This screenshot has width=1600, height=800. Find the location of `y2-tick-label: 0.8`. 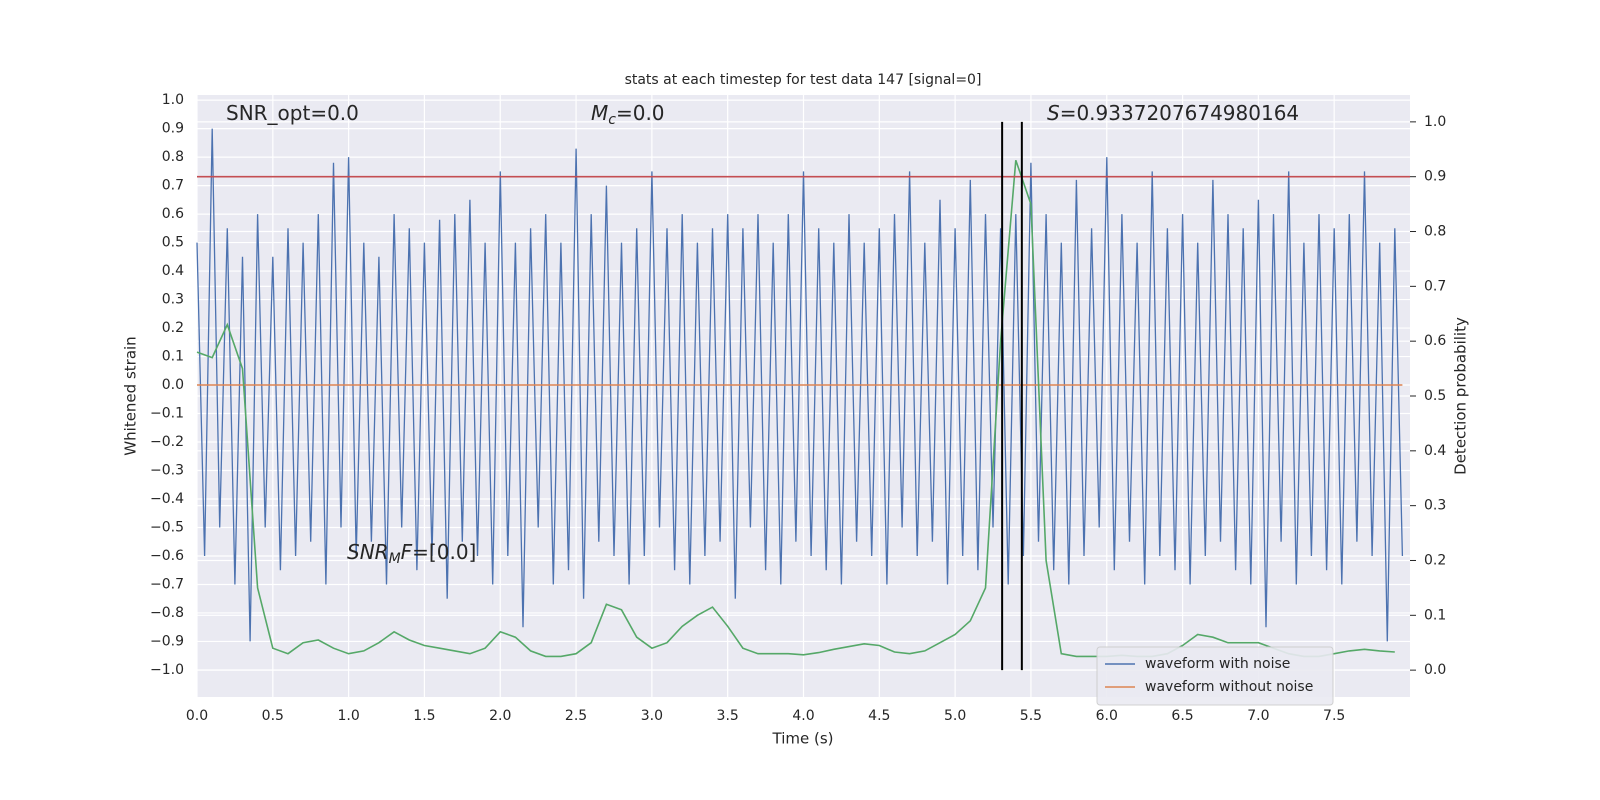

y2-tick-label: 0.8 is located at coordinates (1435, 232).